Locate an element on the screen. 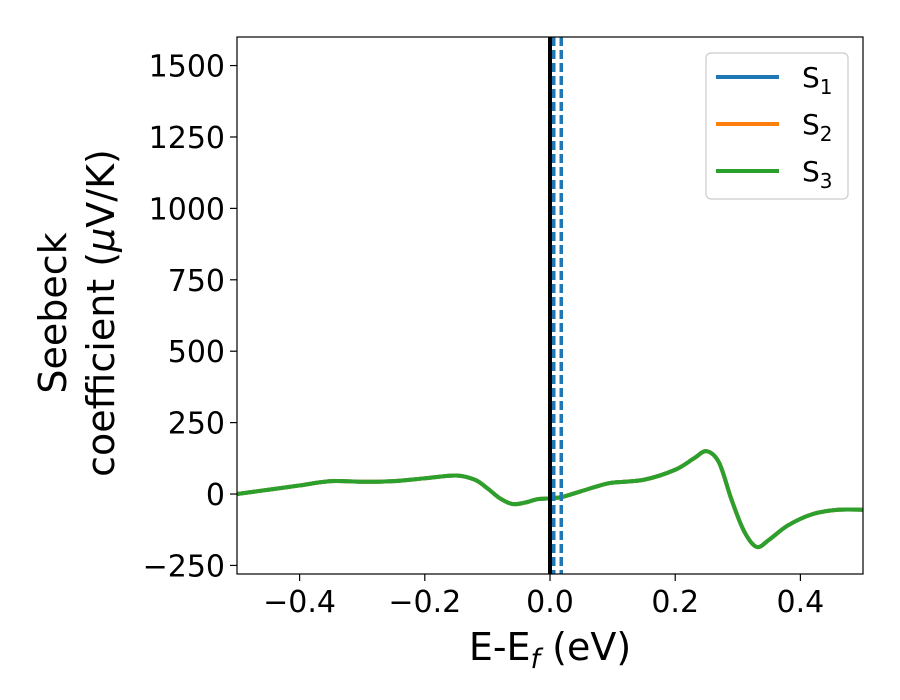 This screenshot has height=700, width=900. y-axis: −250 0 250 500 750 1000 1250 1500 is located at coordinates (190, 317).